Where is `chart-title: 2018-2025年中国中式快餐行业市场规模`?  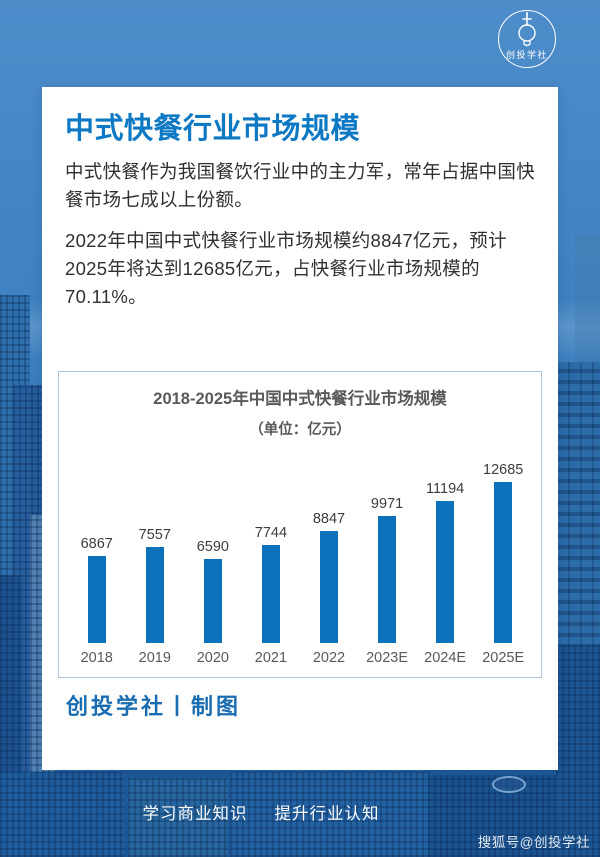
chart-title: 2018-2025年中国中式快餐行业市场规模 is located at coordinates (300, 399).